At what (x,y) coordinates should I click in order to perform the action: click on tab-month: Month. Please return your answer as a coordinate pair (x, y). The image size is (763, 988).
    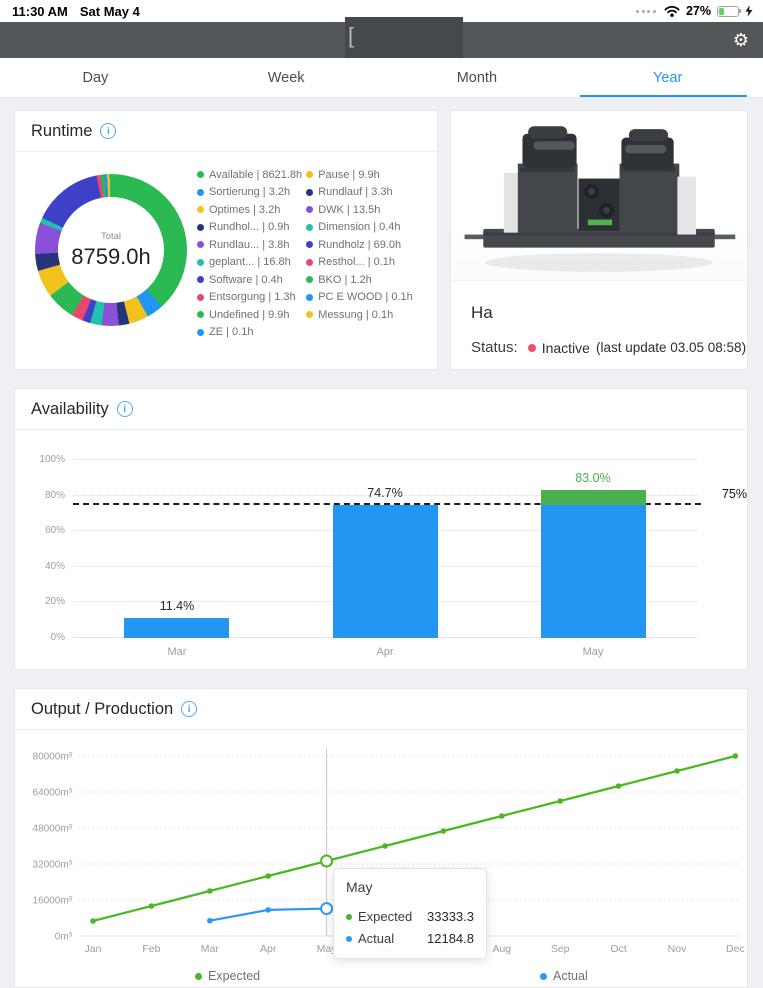
    Looking at the image, I should click on (477, 77).